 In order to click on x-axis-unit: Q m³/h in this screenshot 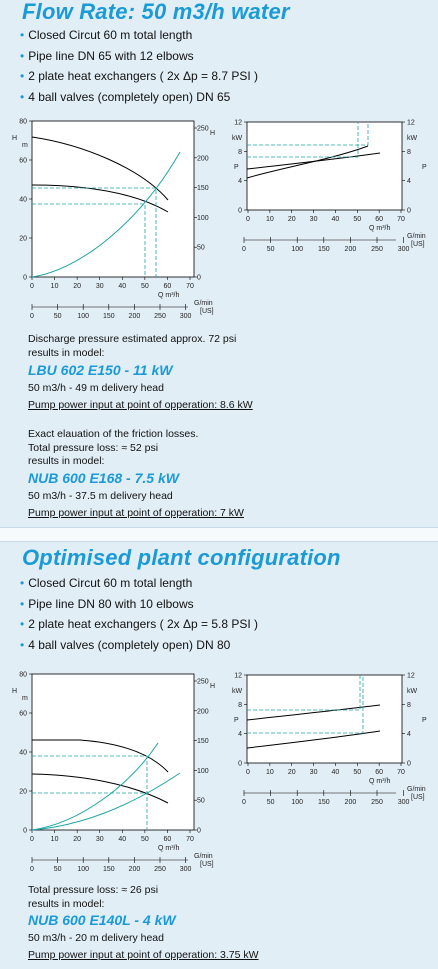, I will do `click(379, 228)`.